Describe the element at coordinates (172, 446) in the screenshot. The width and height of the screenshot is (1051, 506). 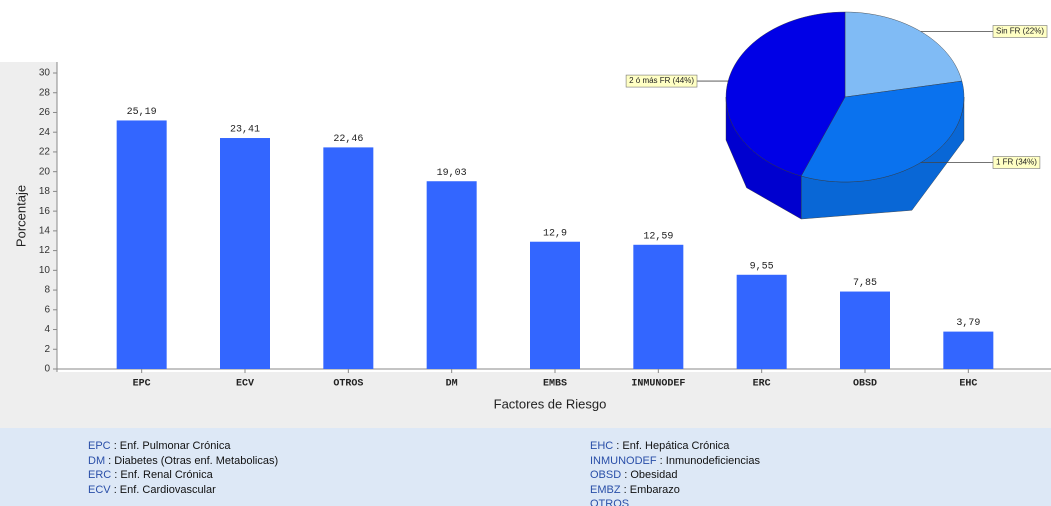
I see `glossary-description: : Enf. Pulmonar Crónica` at that location.